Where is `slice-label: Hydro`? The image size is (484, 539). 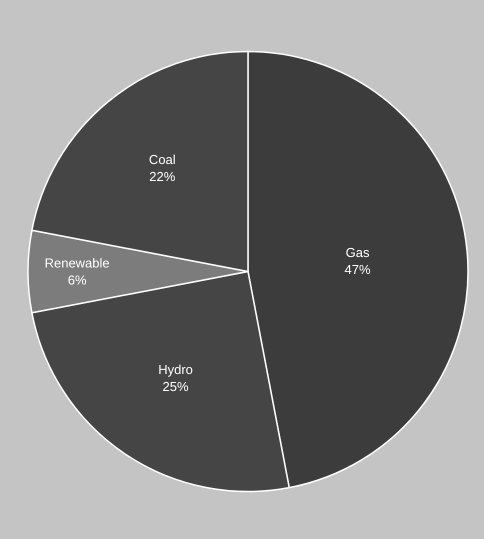 slice-label: Hydro is located at coordinates (175, 370).